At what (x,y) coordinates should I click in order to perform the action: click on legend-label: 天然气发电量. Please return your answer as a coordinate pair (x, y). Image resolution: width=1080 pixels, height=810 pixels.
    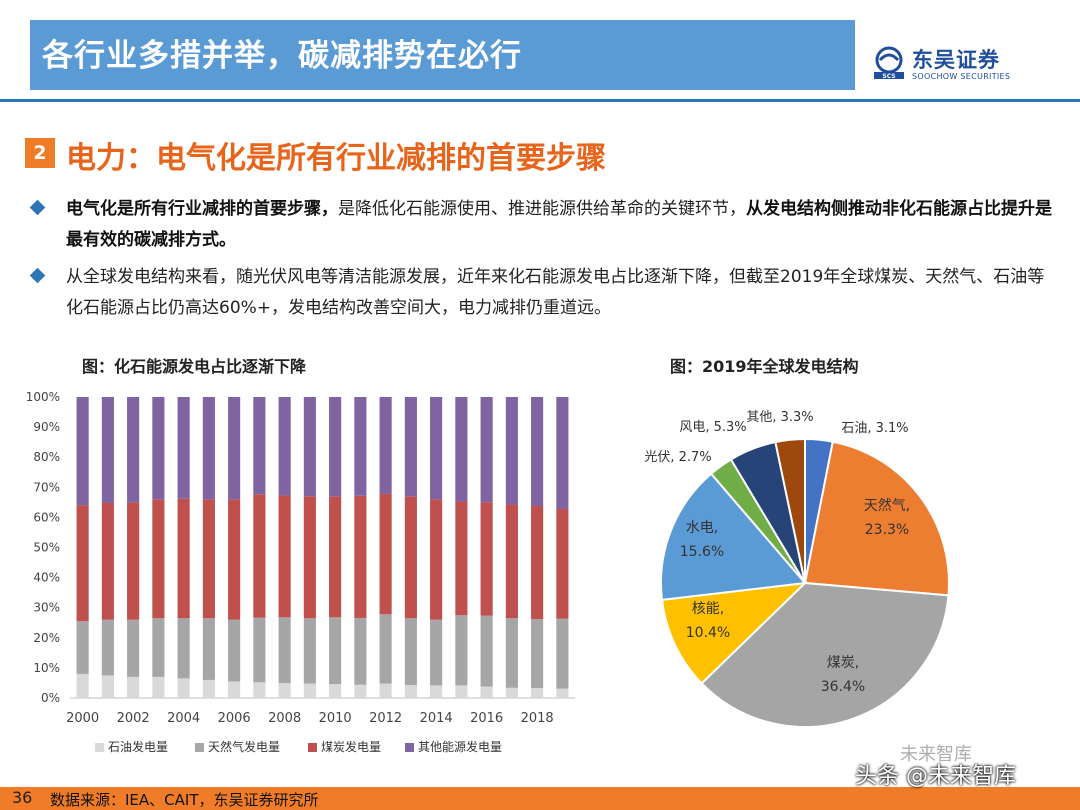
    Looking at the image, I should click on (244, 747).